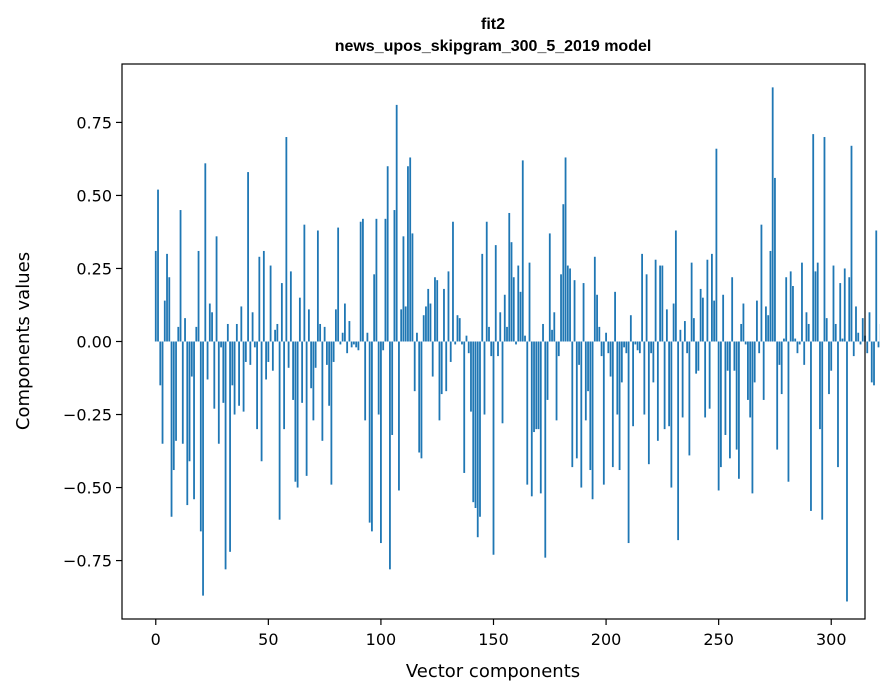 The width and height of the screenshot is (880, 696). What do you see at coordinates (94, 268) in the screenshot?
I see `y-tick-label: 0.25` at bounding box center [94, 268].